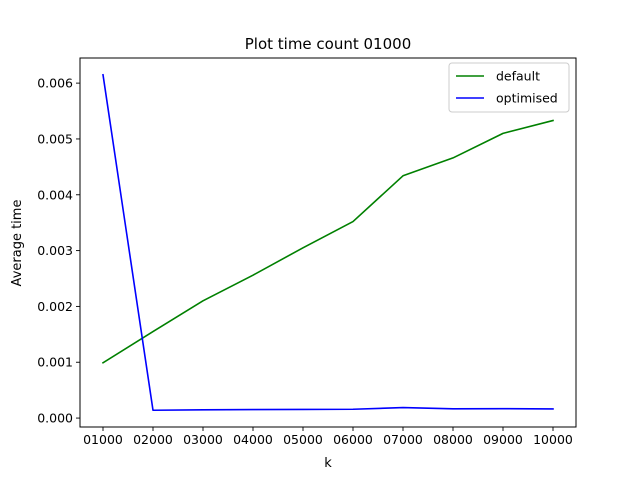 This screenshot has width=640, height=480. Describe the element at coordinates (328, 44) in the screenshot. I see `chart-title: Plot time count 01000` at that location.